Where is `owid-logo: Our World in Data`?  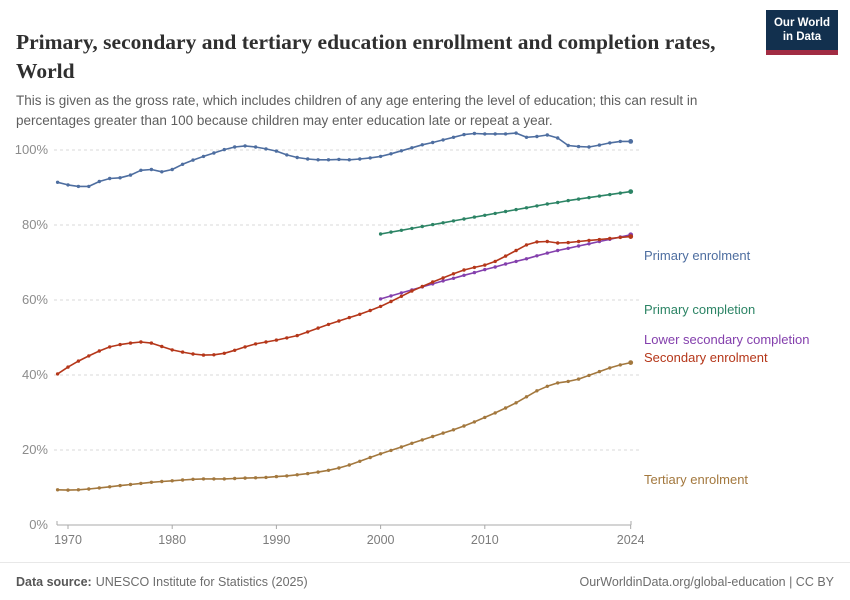 owid-logo: Our World in Data is located at coordinates (801, 32).